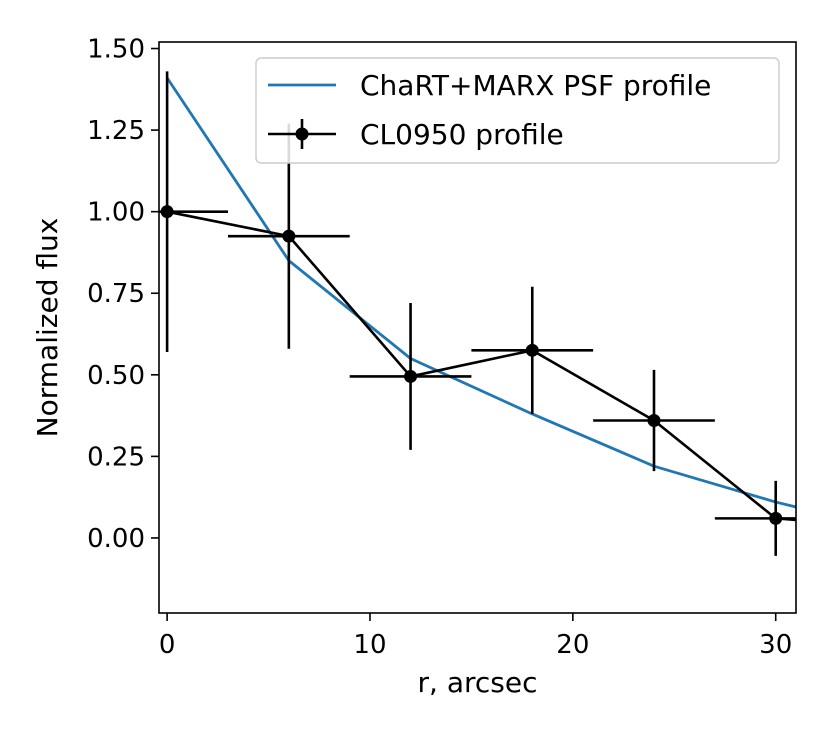 Image resolution: width=831 pixels, height=729 pixels. Describe the element at coordinates (572, 645) in the screenshot. I see `x-tick-label: 20` at that location.